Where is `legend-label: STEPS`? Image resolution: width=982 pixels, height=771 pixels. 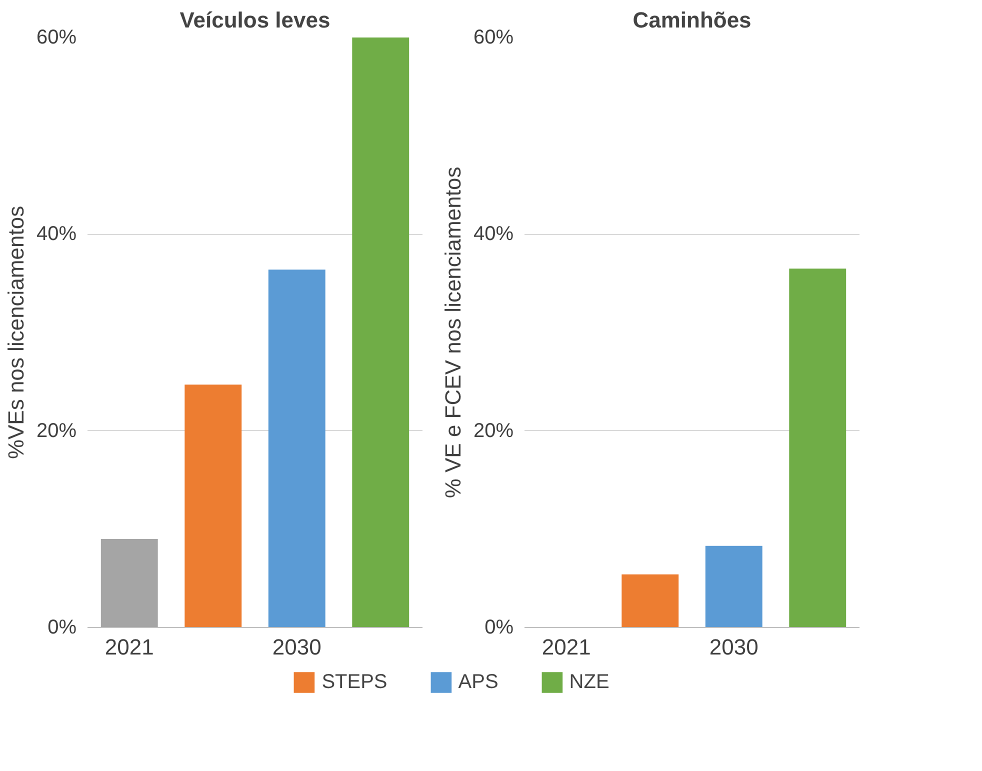 legend-label: STEPS is located at coordinates (355, 682).